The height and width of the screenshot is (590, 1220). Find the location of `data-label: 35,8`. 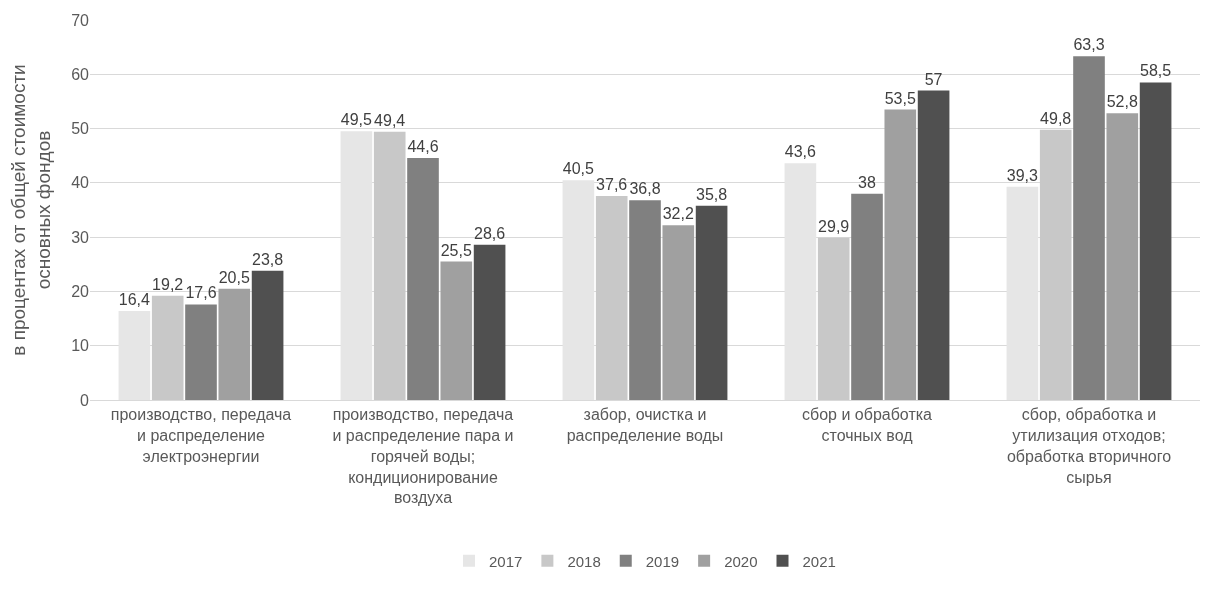

data-label: 35,8 is located at coordinates (711, 194).